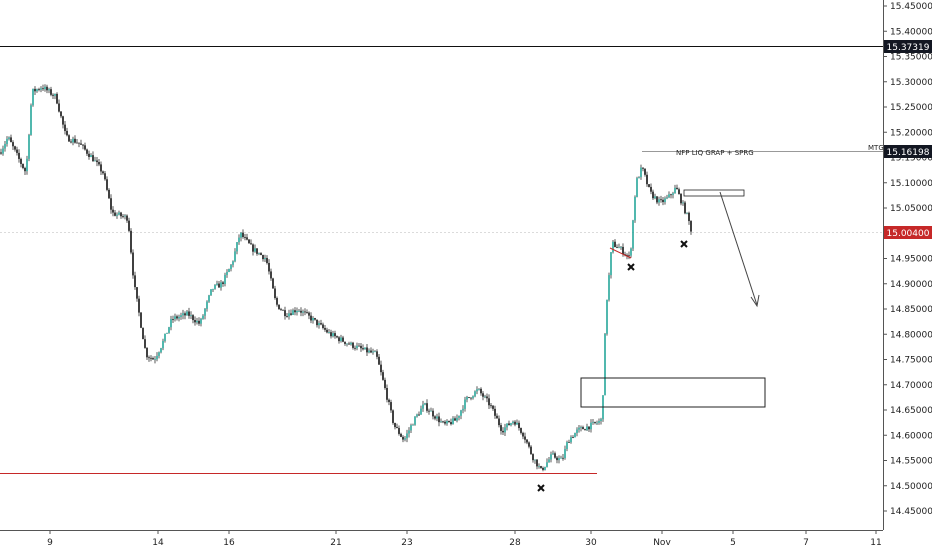 The image size is (932, 550). Describe the element at coordinates (908, 46) in the screenshot. I see `price-label-resistance: 15.37319` at that location.